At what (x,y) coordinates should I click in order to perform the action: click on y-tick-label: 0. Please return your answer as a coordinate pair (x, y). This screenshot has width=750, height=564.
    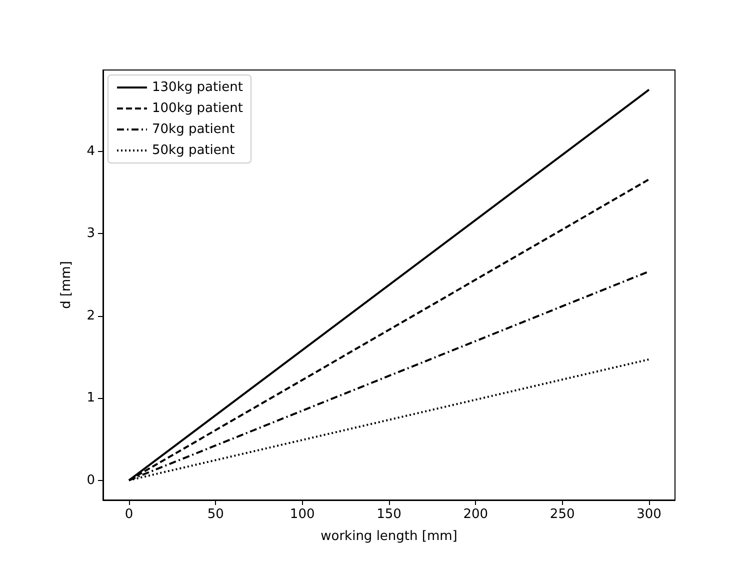
    Looking at the image, I should click on (90, 480).